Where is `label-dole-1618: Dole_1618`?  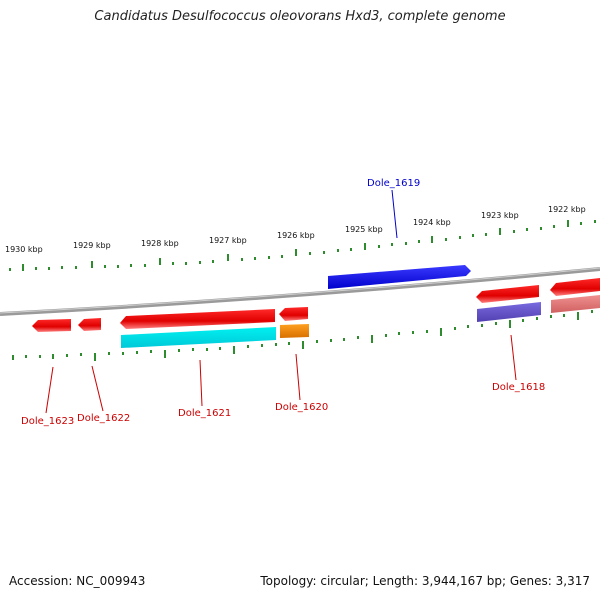 label-dole-1618: Dole_1618 is located at coordinates (518, 387).